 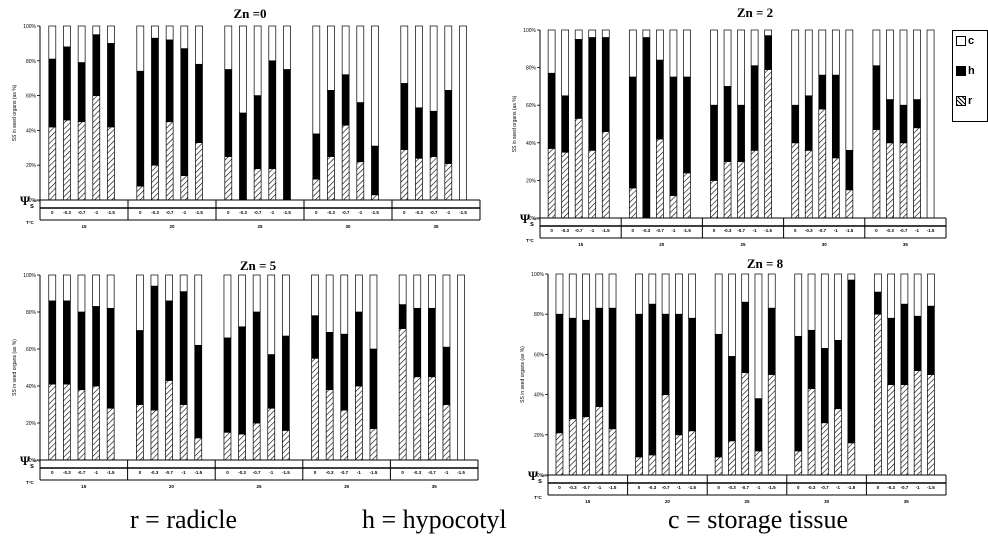 What do you see at coordinates (758, 519) in the screenshot?
I see `footer-storage-tissue: c = storage tissue` at bounding box center [758, 519].